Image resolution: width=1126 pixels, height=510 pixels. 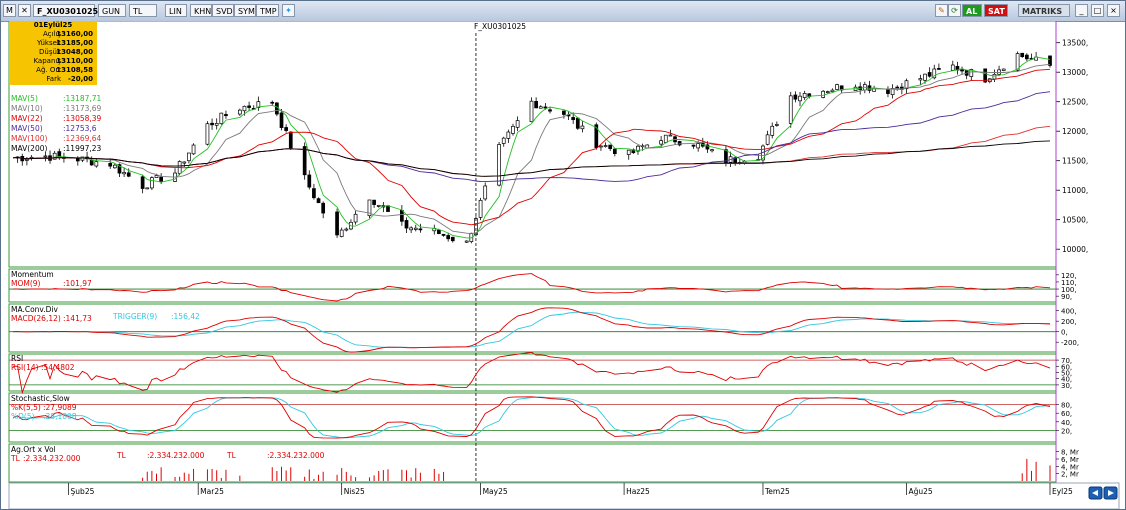 I want to click on tab-gun: GUN, so click(x=112, y=10).